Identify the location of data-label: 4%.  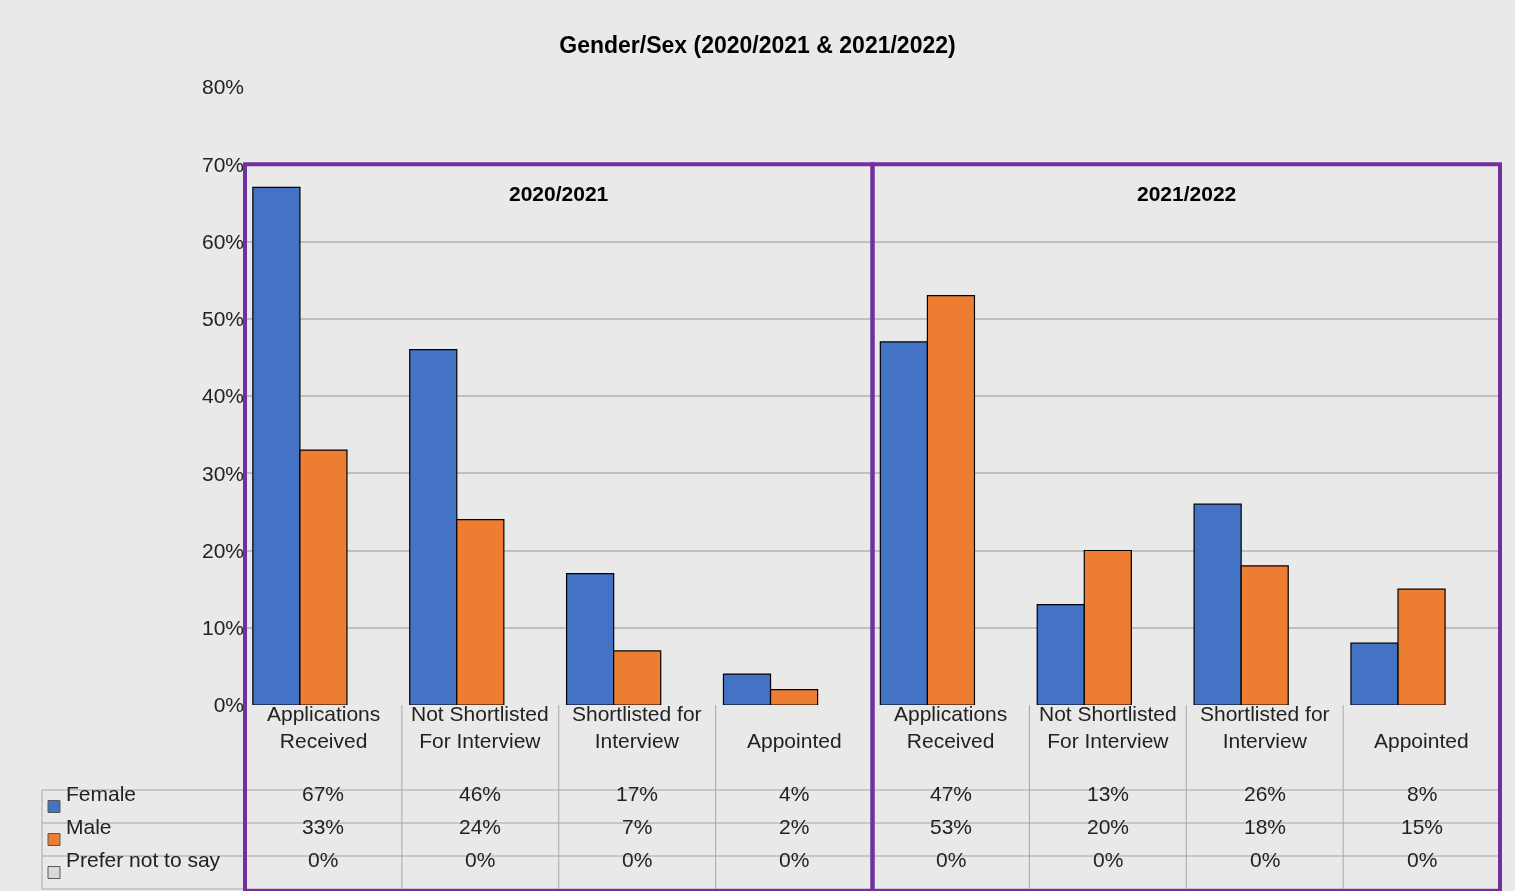
(794, 793).